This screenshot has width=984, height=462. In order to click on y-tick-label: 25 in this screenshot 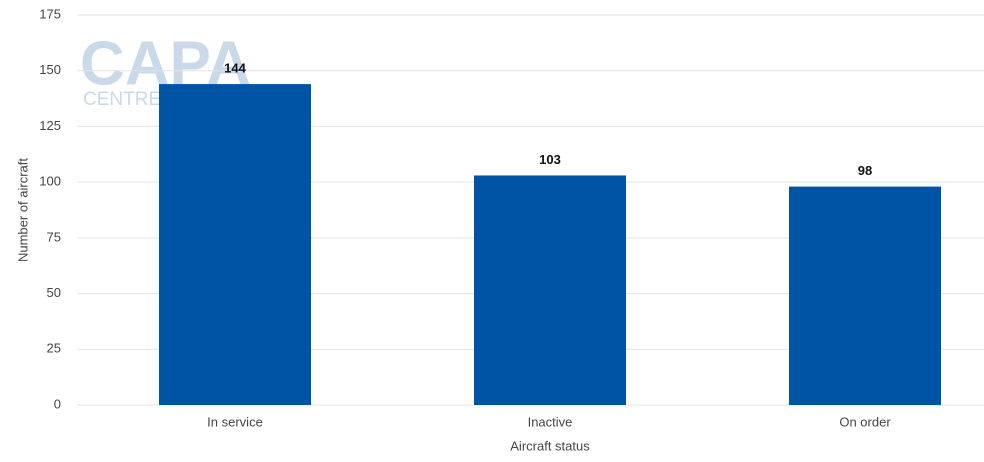, I will do `click(54, 348)`.